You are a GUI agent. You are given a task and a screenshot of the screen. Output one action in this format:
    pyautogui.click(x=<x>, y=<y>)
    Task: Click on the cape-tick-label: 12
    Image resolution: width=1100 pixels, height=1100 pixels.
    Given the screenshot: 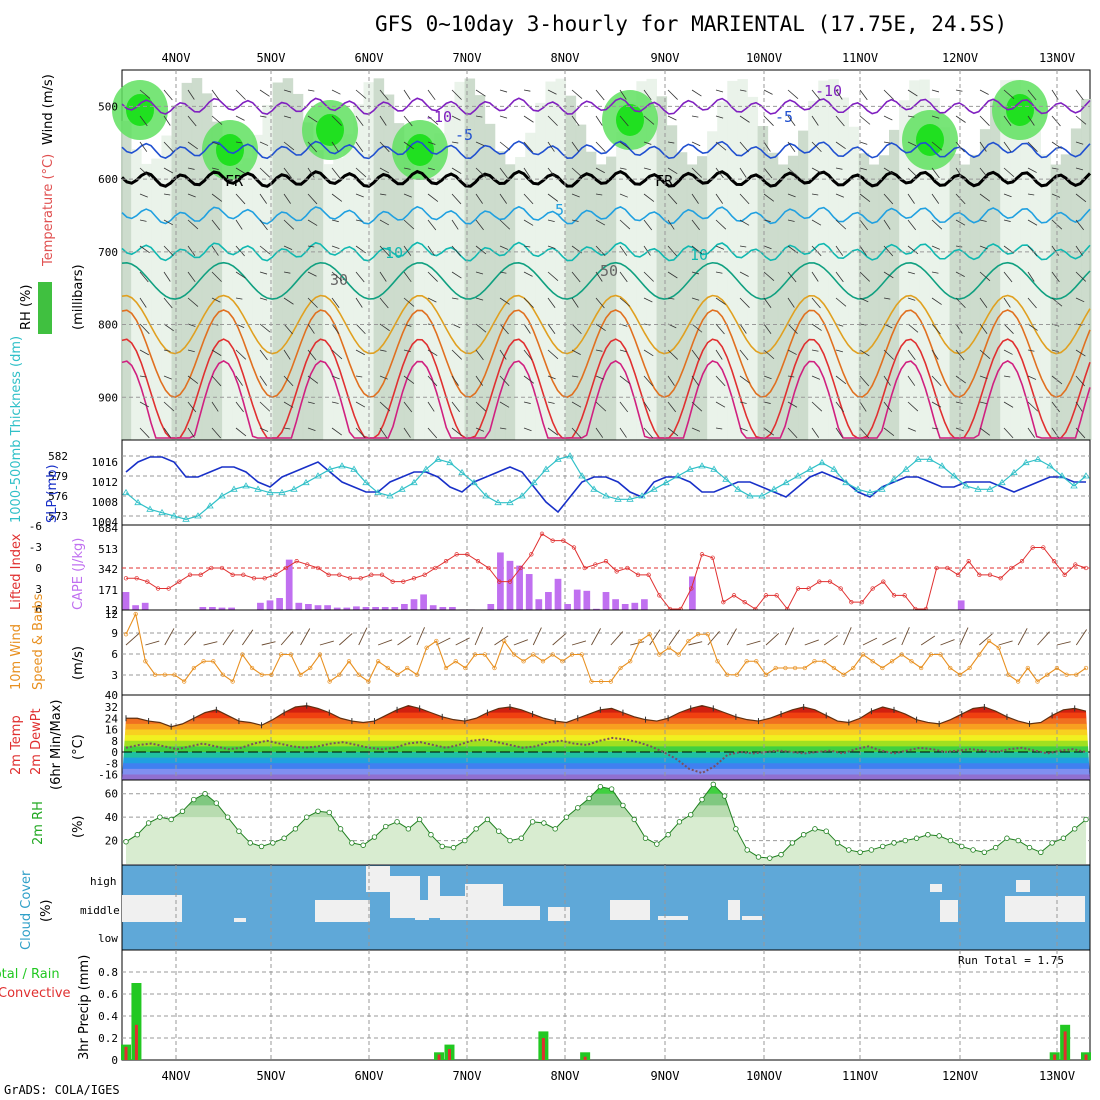 What is the action you would take?
    pyautogui.click(x=111, y=610)
    